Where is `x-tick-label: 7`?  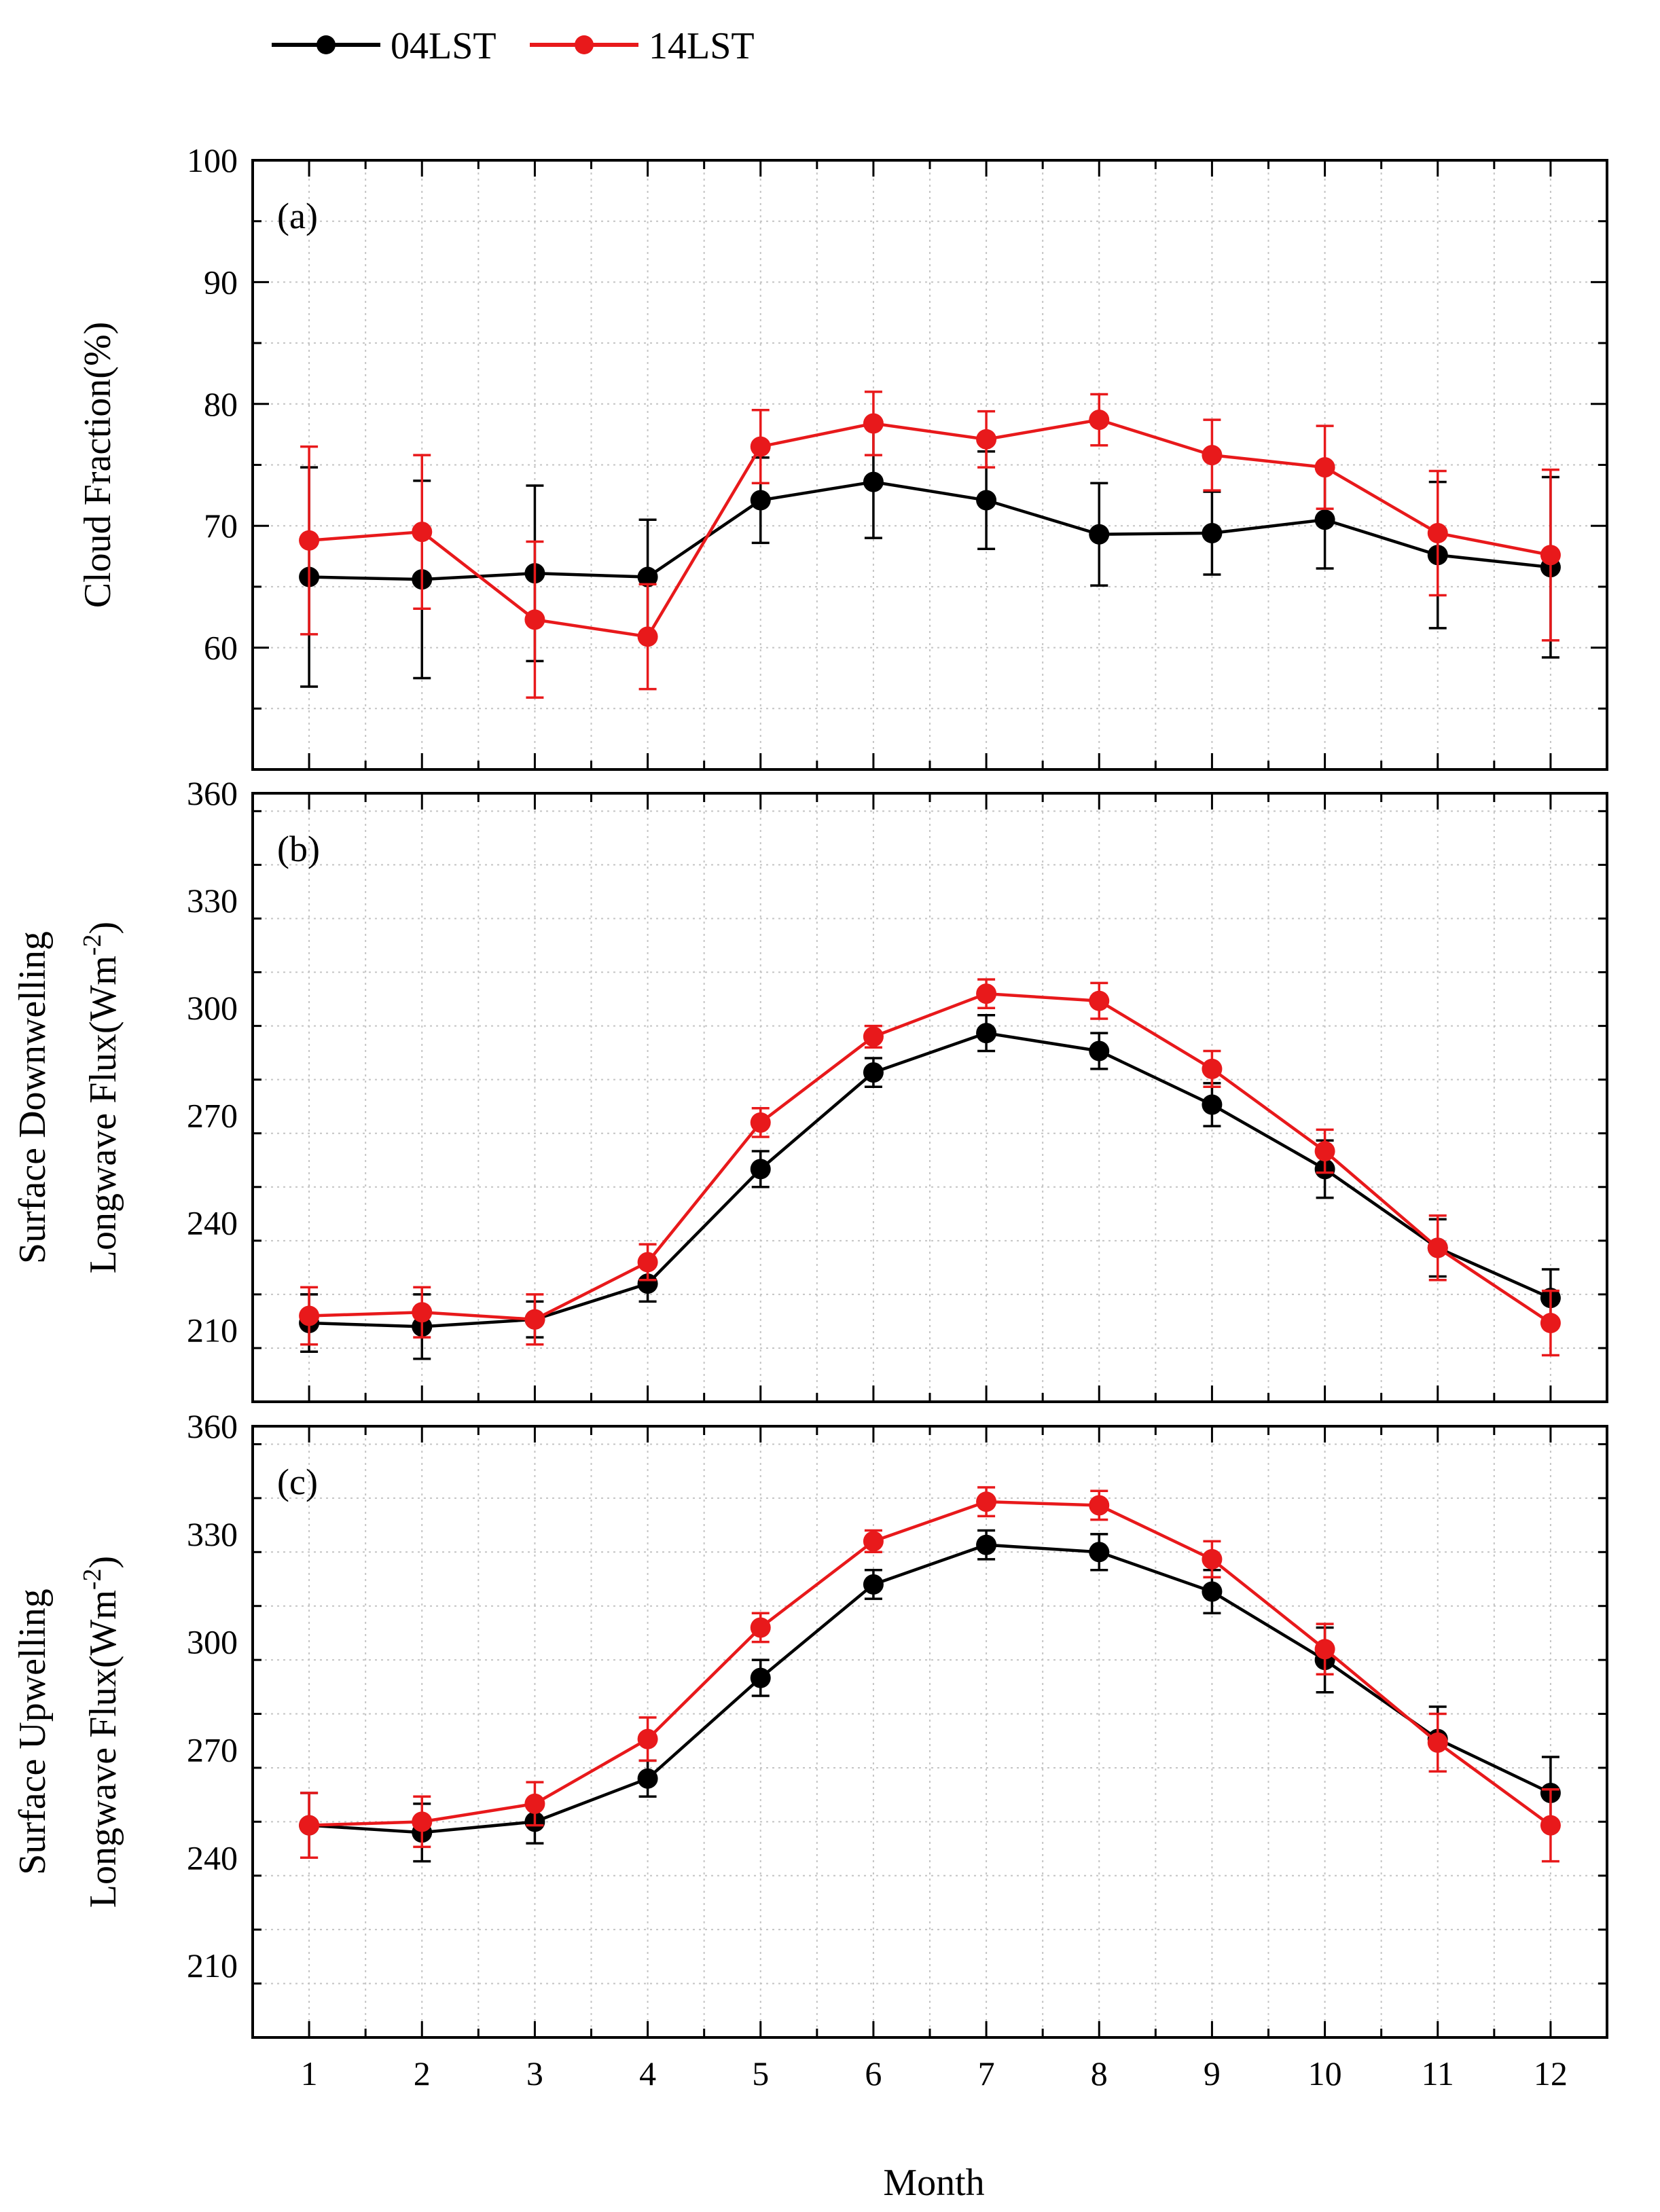 x-tick-label: 7 is located at coordinates (986, 2073).